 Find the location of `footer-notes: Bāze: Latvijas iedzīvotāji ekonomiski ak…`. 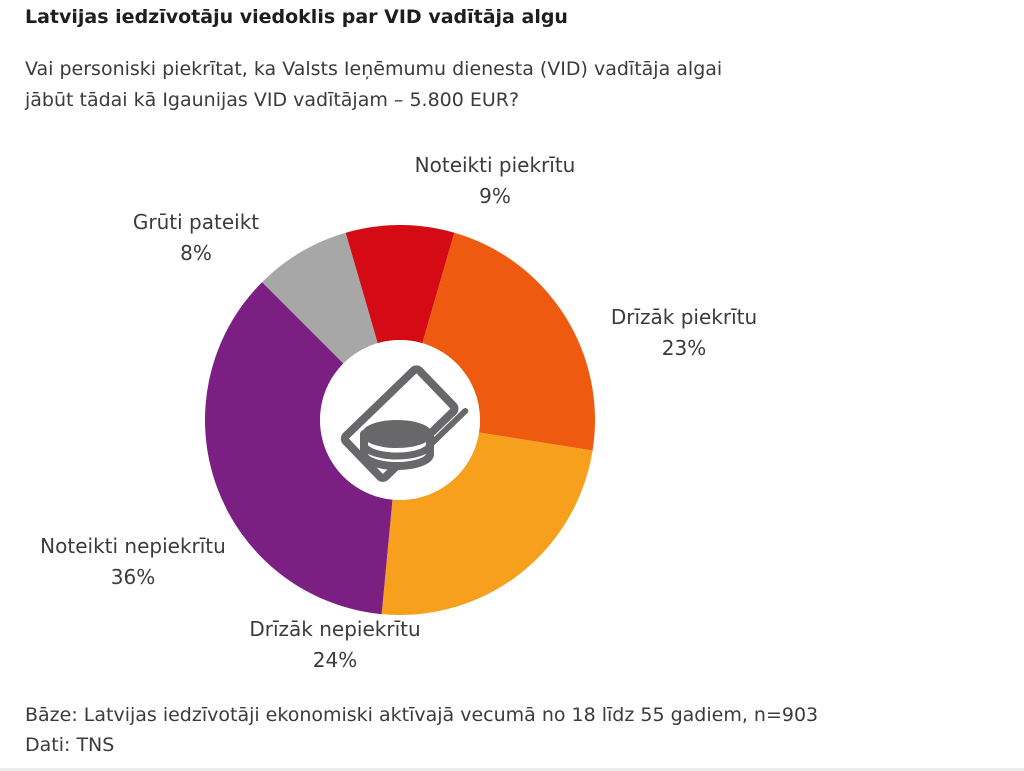

footer-notes: Bāze: Latvijas iedzīvotāji ekonomiski ak… is located at coordinates (421, 730).